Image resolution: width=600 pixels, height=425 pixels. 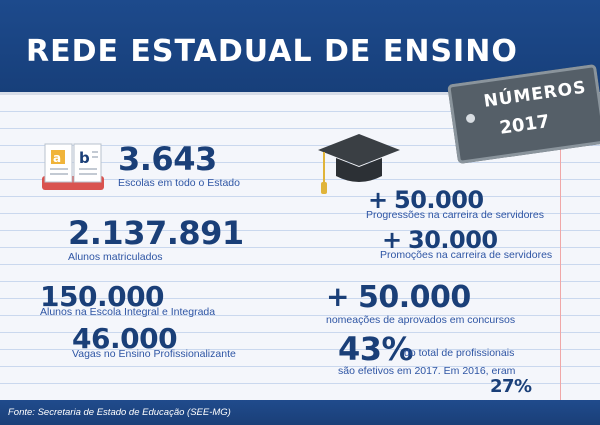 What do you see at coordinates (459, 353) in the screenshot?
I see `stat-effective-text1: do total de profissionais` at bounding box center [459, 353].